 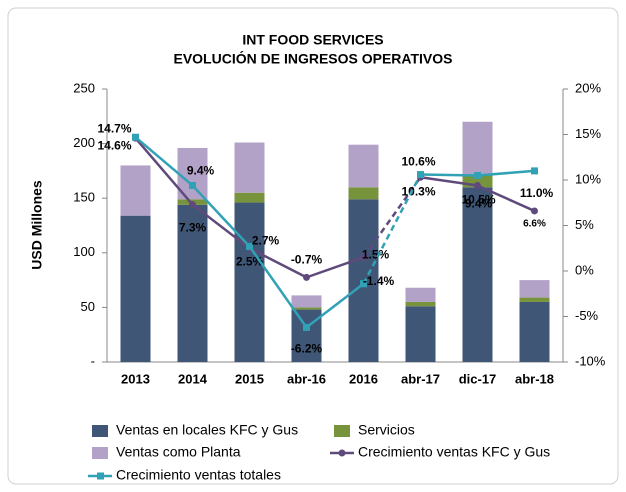 I want to click on y2-tick-label: 20%, so click(x=588, y=87).